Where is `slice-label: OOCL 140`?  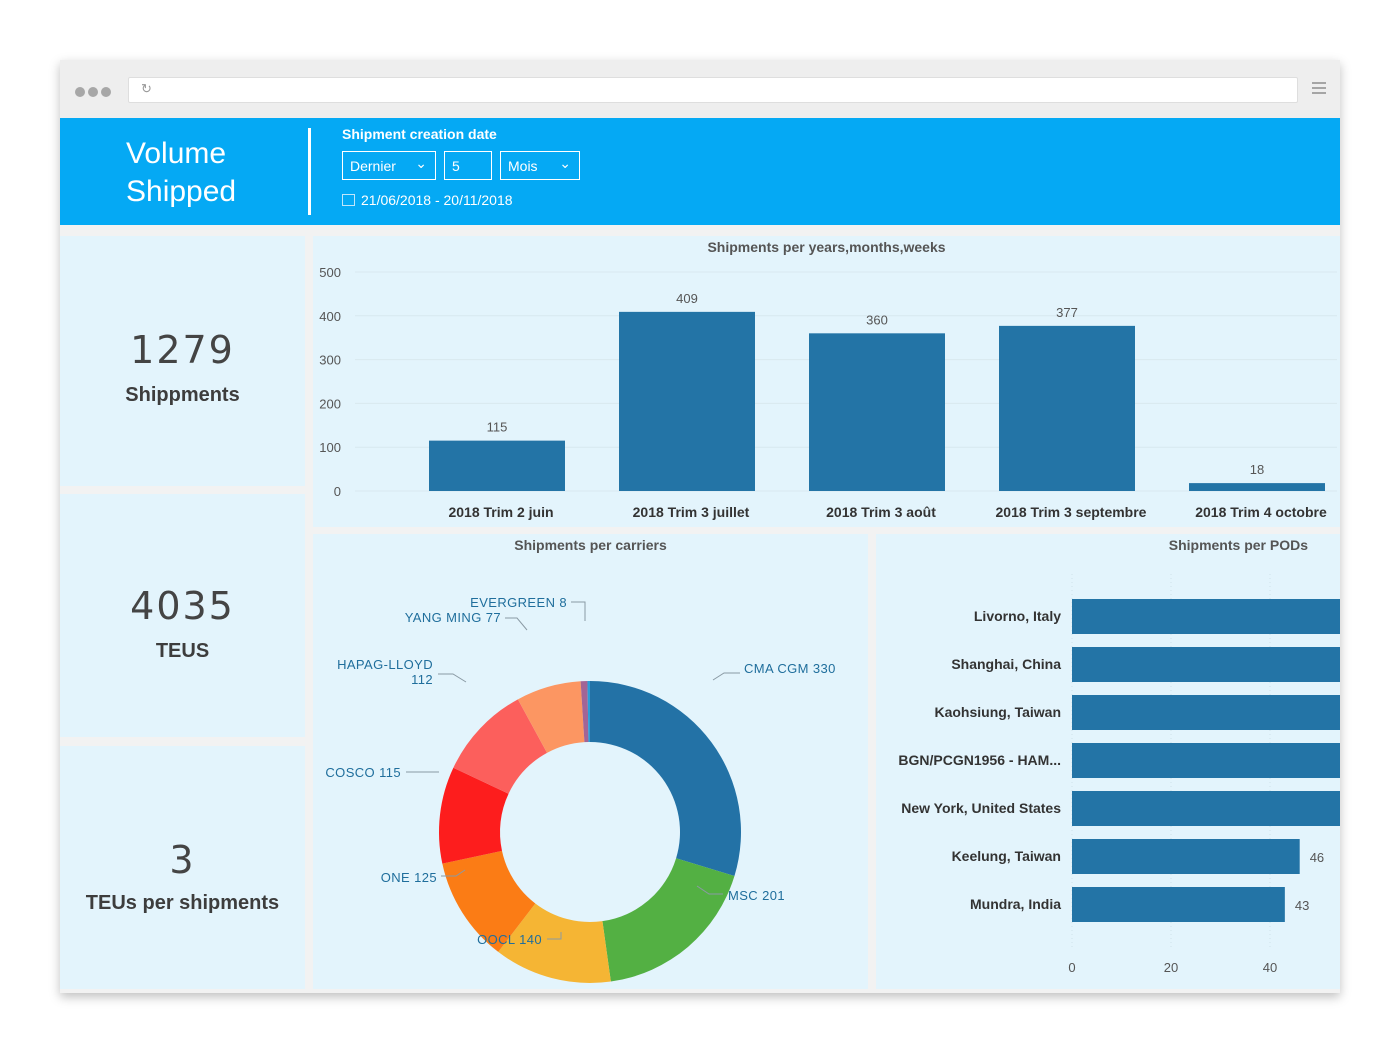 slice-label: OOCL 140 is located at coordinates (509, 939).